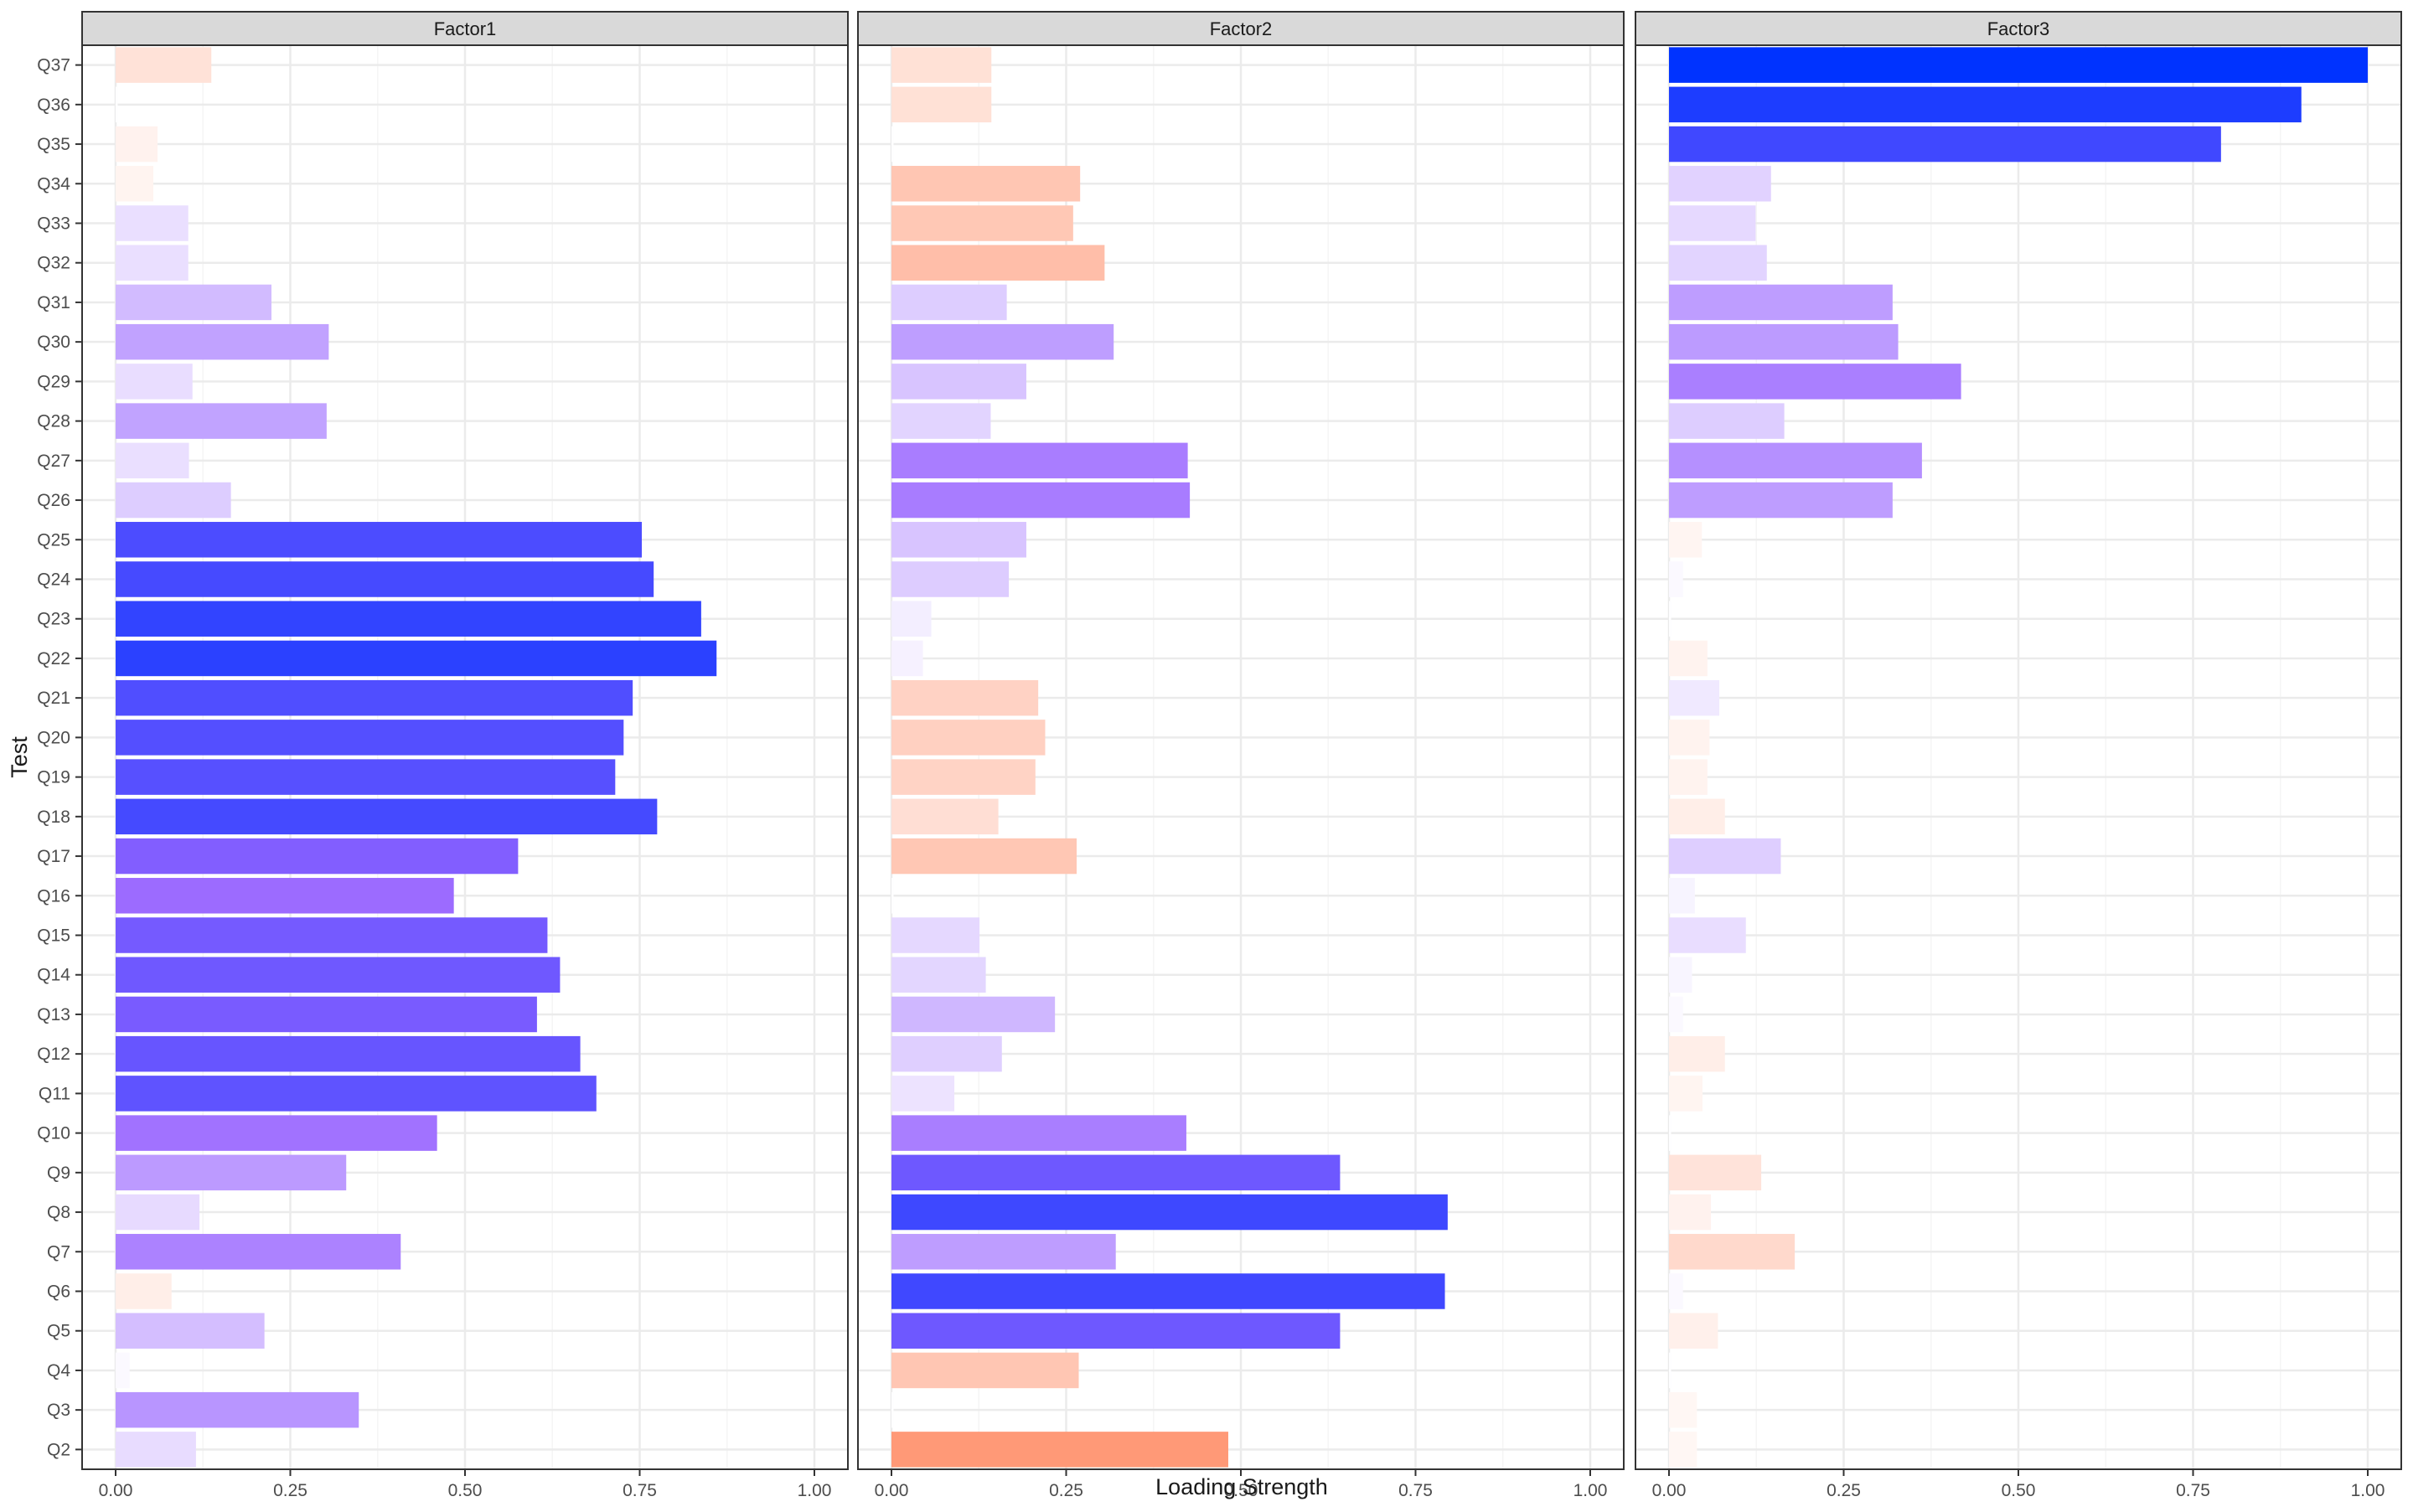 The width and height of the screenshot is (2413, 1512). Describe the element at coordinates (963, 777) in the screenshot. I see `bar-factor2-q19` at that location.